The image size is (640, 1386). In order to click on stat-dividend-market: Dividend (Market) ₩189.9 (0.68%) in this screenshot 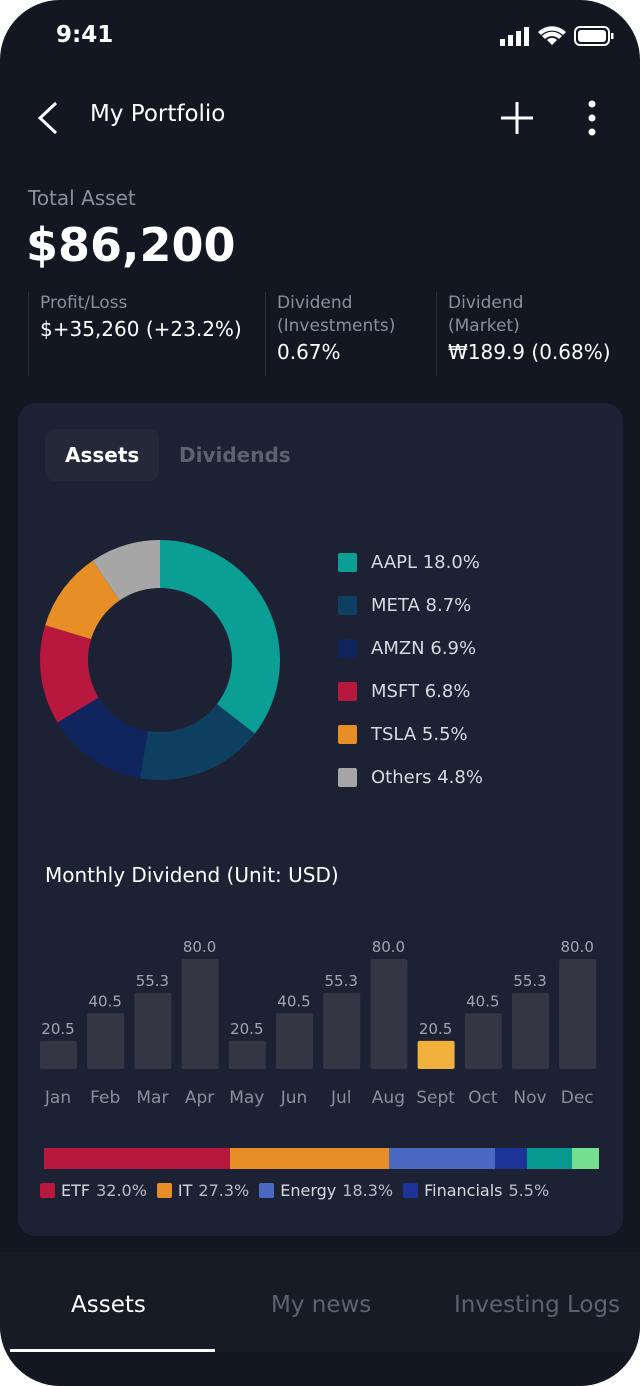, I will do `click(523, 334)`.